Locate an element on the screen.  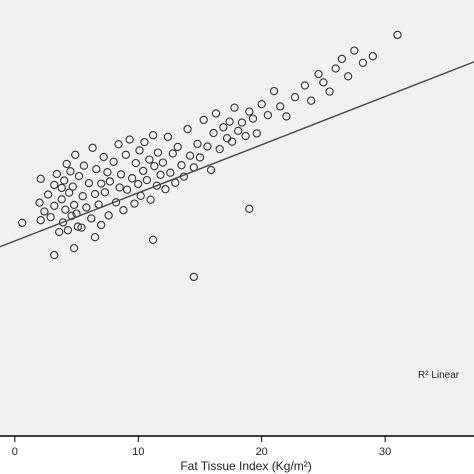
x-axis-ticks: 0 10 20 30 is located at coordinates (201, 447).